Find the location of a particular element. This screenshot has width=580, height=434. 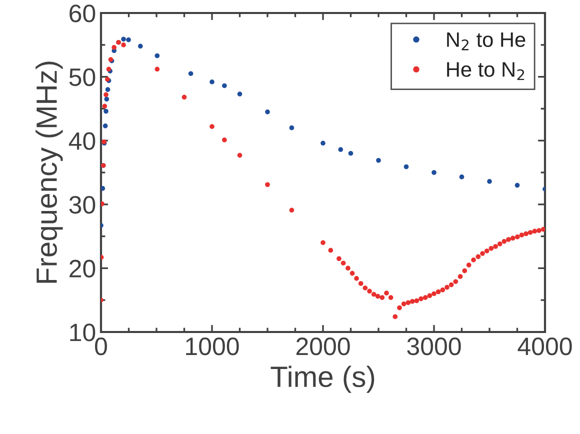

y-tick-label: 10 is located at coordinates (83, 333).